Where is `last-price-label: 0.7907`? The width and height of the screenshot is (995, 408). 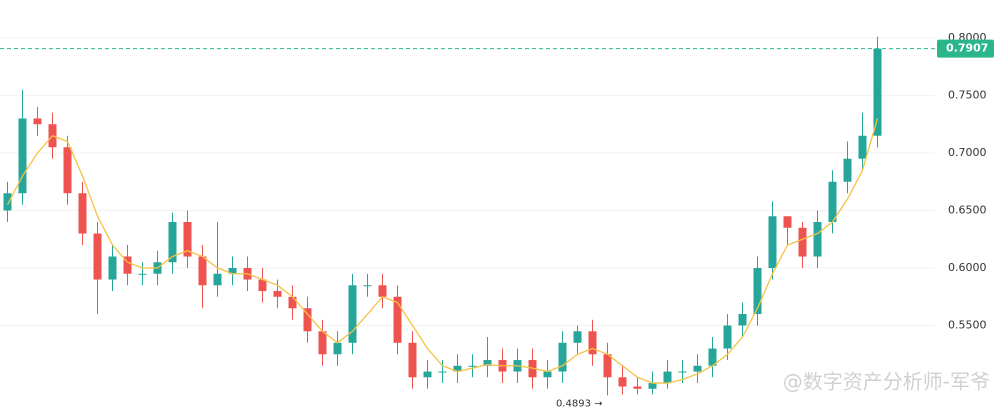
last-price-label: 0.7907 is located at coordinates (967, 48).